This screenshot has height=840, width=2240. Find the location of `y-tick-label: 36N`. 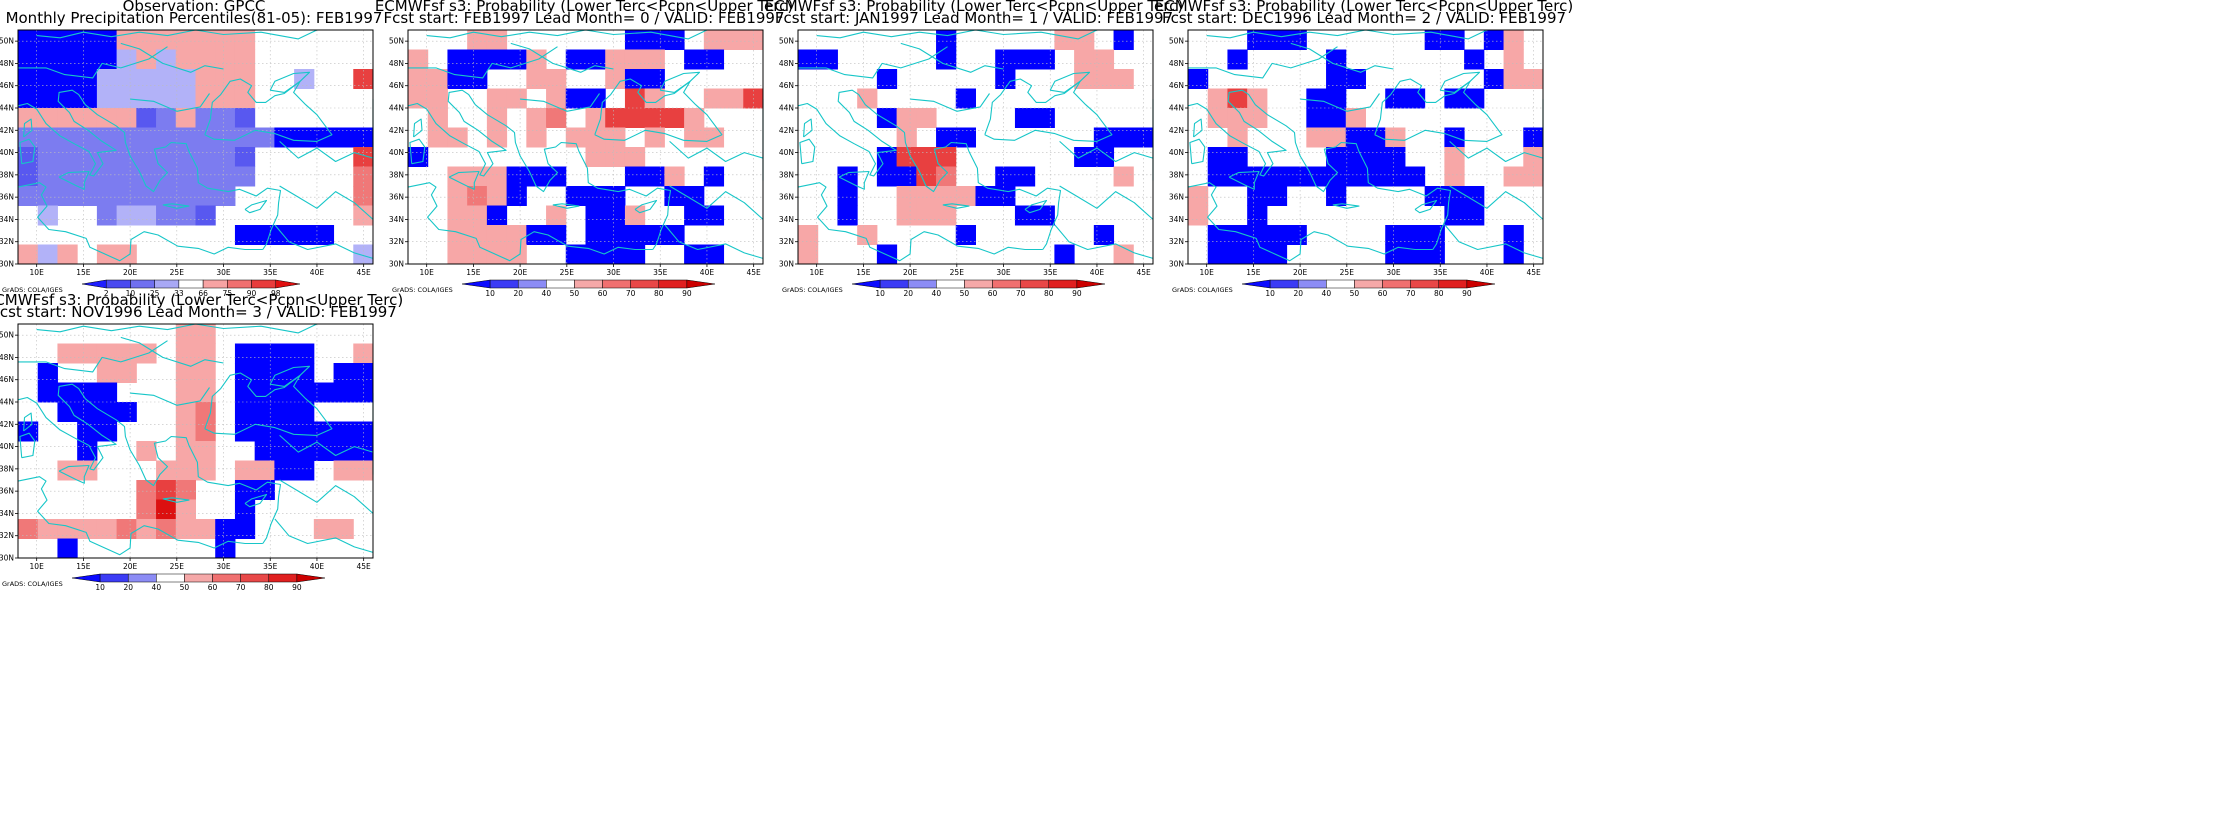

y-tick-label: 36N is located at coordinates (1176, 197).